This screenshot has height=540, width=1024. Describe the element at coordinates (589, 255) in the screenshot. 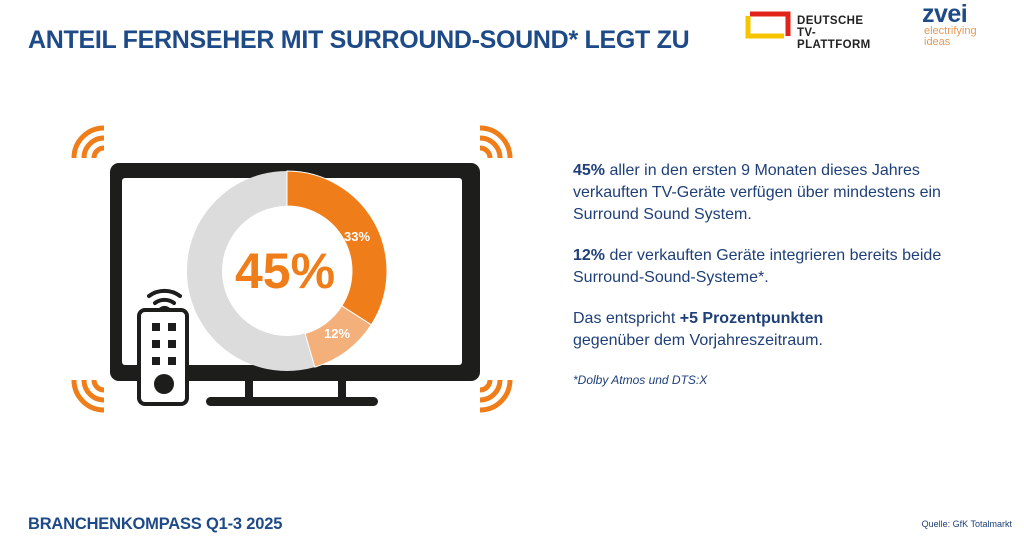

I see `p2-highlight: 12%` at that location.